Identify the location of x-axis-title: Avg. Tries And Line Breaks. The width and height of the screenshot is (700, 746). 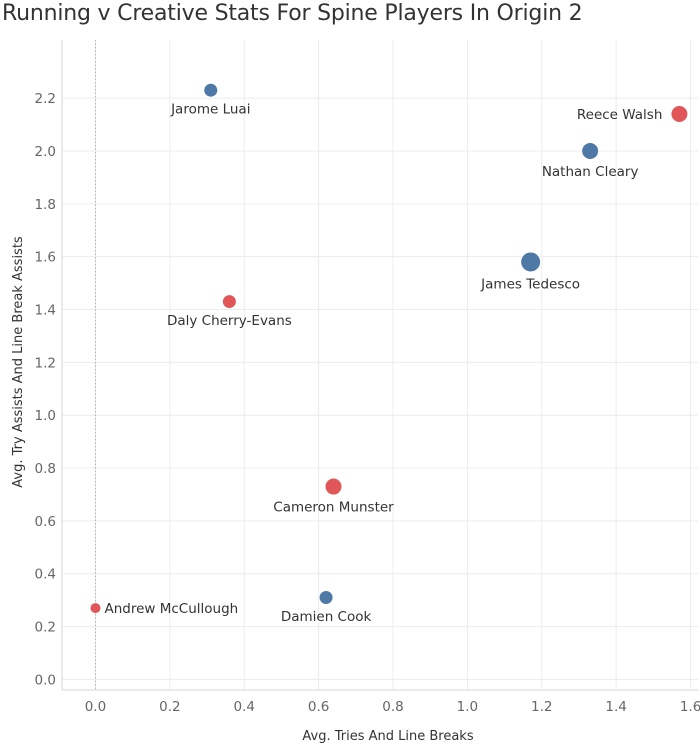
(387, 736).